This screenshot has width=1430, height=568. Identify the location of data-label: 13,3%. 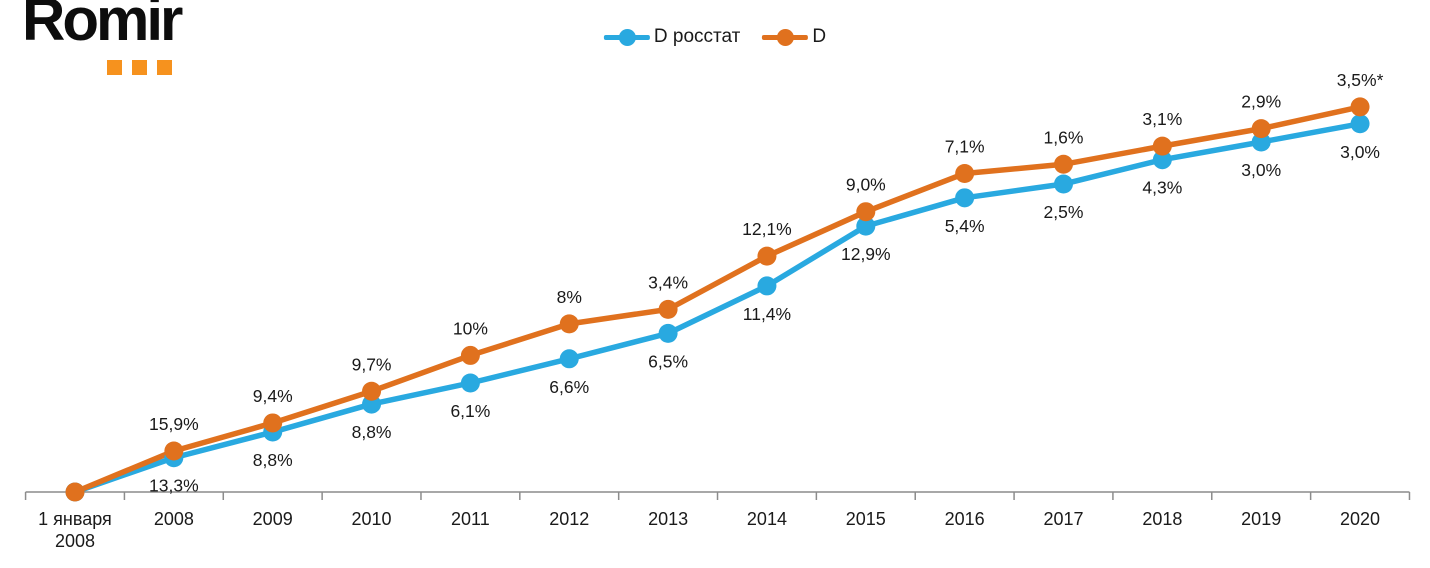
(174, 486).